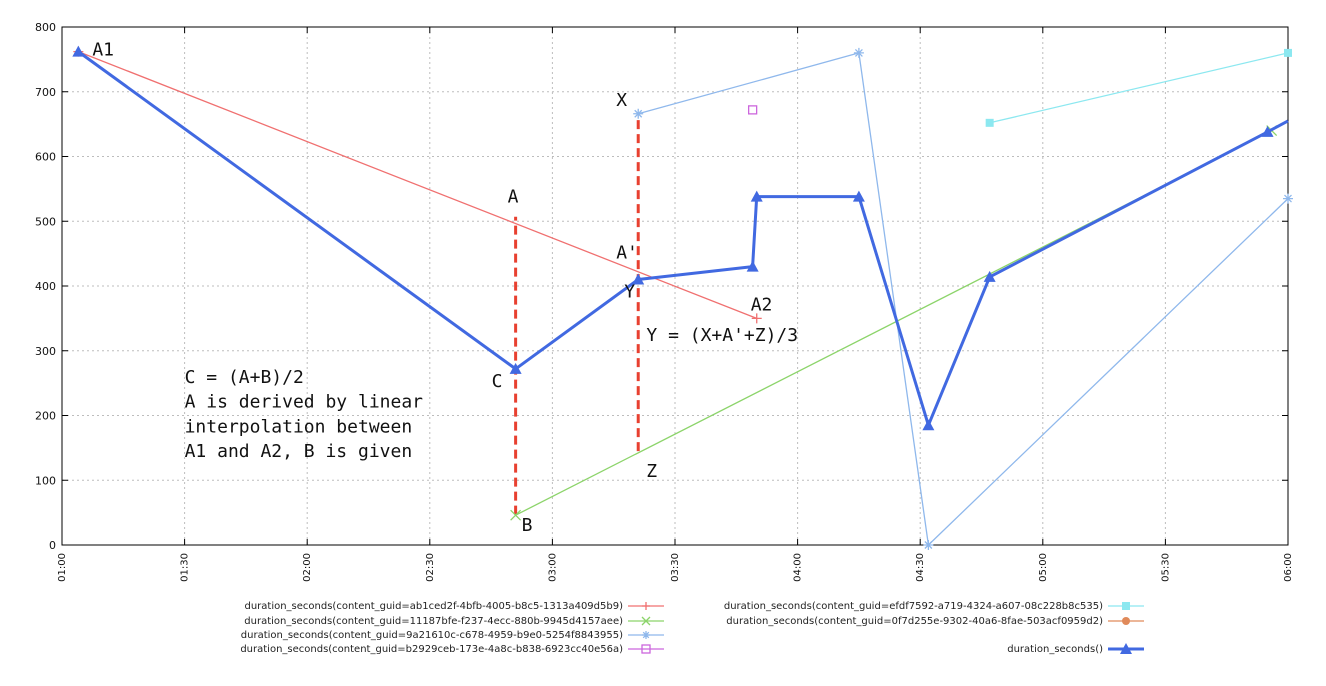 The width and height of the screenshot is (1326, 686). I want to click on x-tick-label: 04:30, so click(920, 567).